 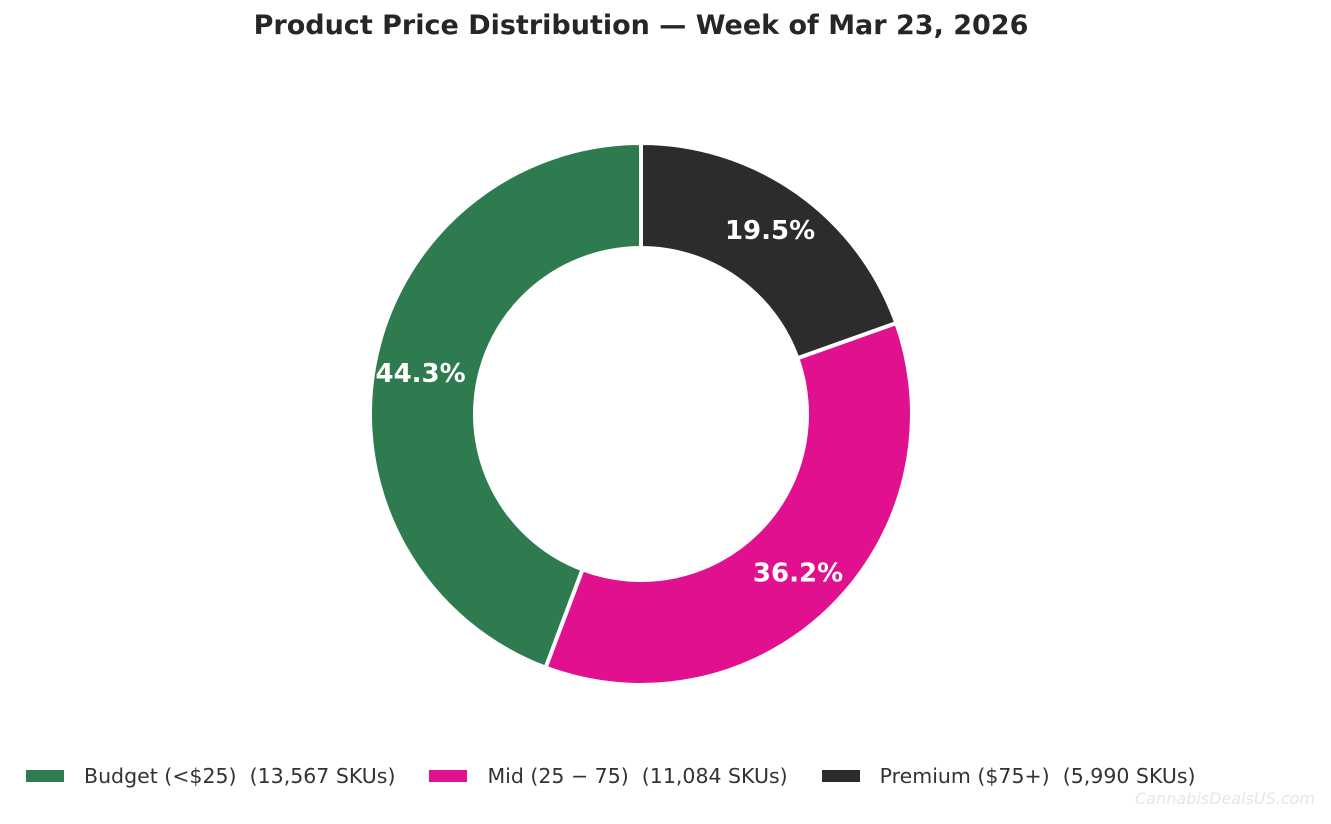 What do you see at coordinates (770, 231) in the screenshot?
I see `slice-label-premium: 19.5%` at bounding box center [770, 231].